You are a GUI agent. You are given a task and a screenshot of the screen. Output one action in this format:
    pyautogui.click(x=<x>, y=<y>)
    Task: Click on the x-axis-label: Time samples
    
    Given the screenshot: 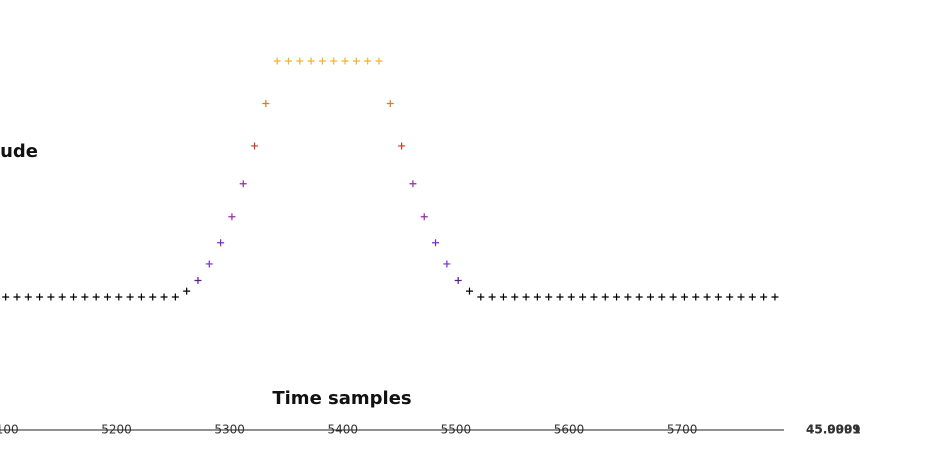 What is the action you would take?
    pyautogui.click(x=341, y=398)
    